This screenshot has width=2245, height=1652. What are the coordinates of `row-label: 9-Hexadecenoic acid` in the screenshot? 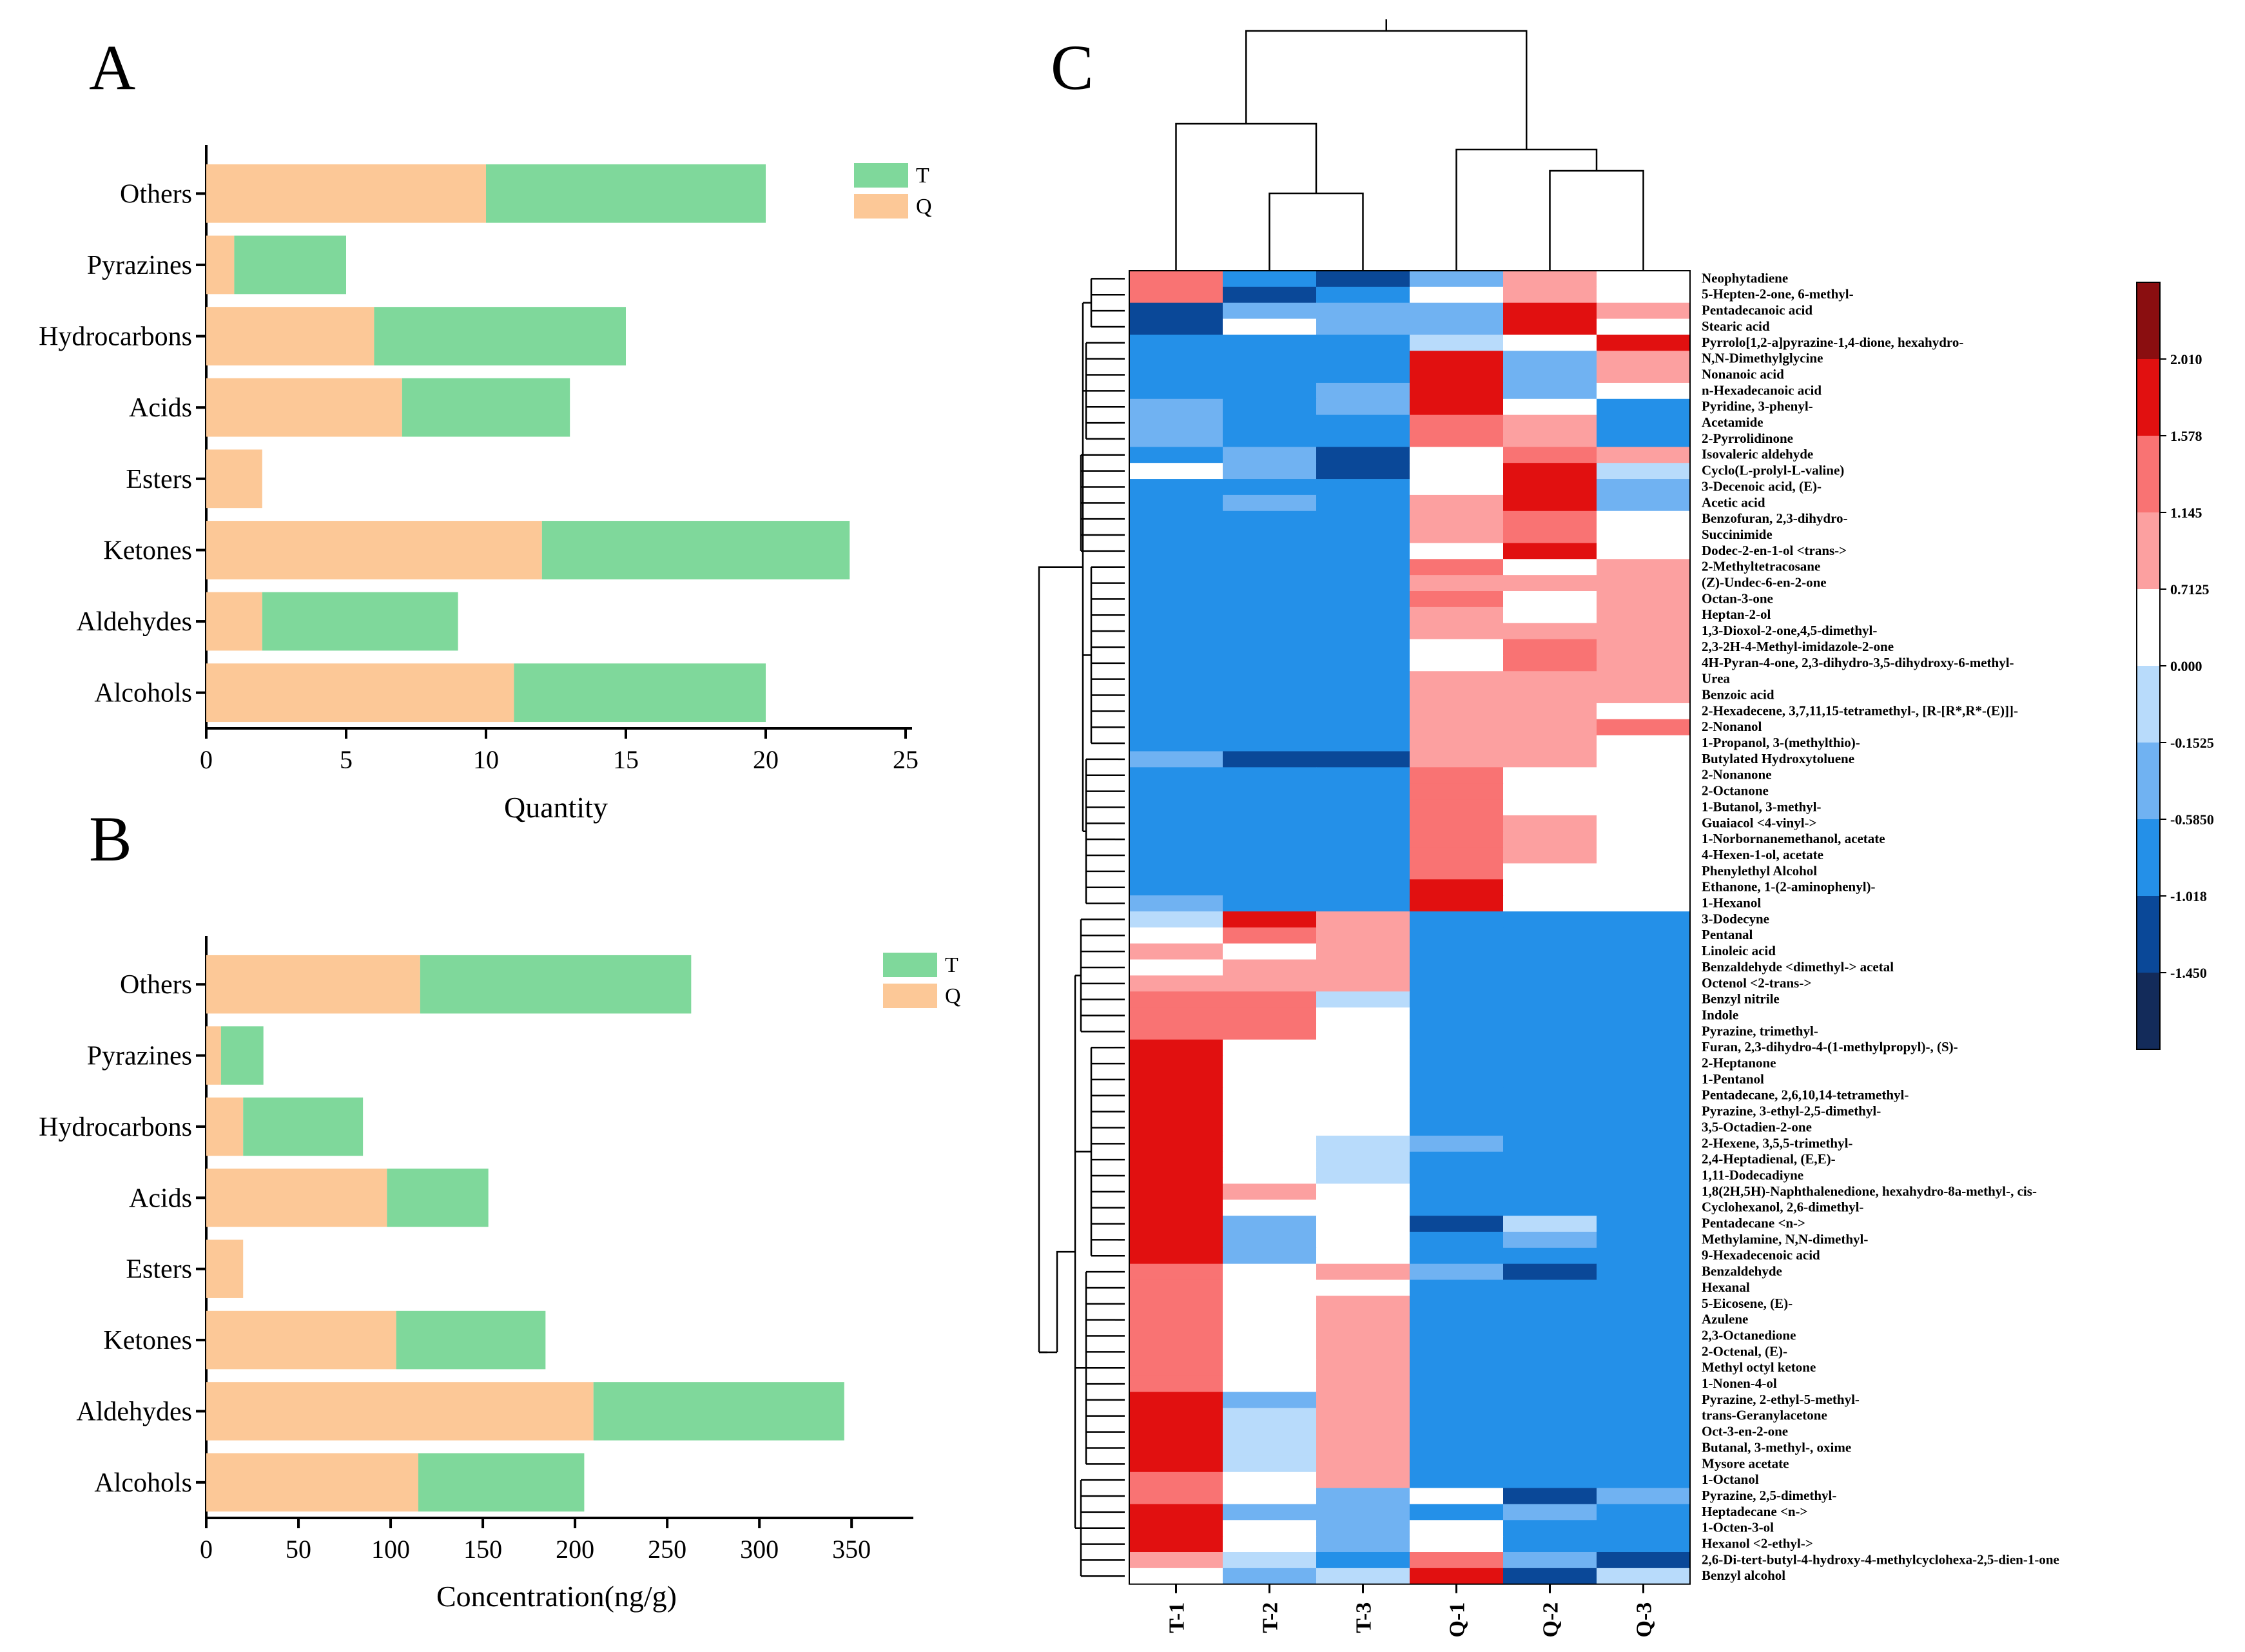 It's located at (1761, 1255).